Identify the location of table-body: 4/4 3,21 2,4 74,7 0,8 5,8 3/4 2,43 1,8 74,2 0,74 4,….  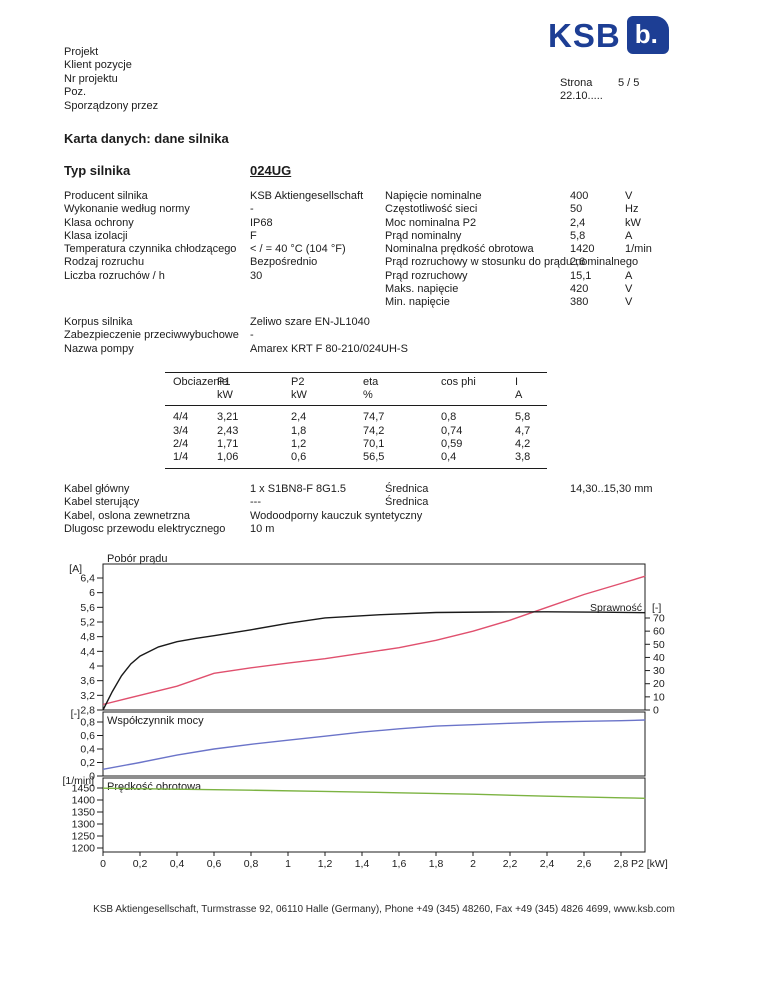
(356, 439).